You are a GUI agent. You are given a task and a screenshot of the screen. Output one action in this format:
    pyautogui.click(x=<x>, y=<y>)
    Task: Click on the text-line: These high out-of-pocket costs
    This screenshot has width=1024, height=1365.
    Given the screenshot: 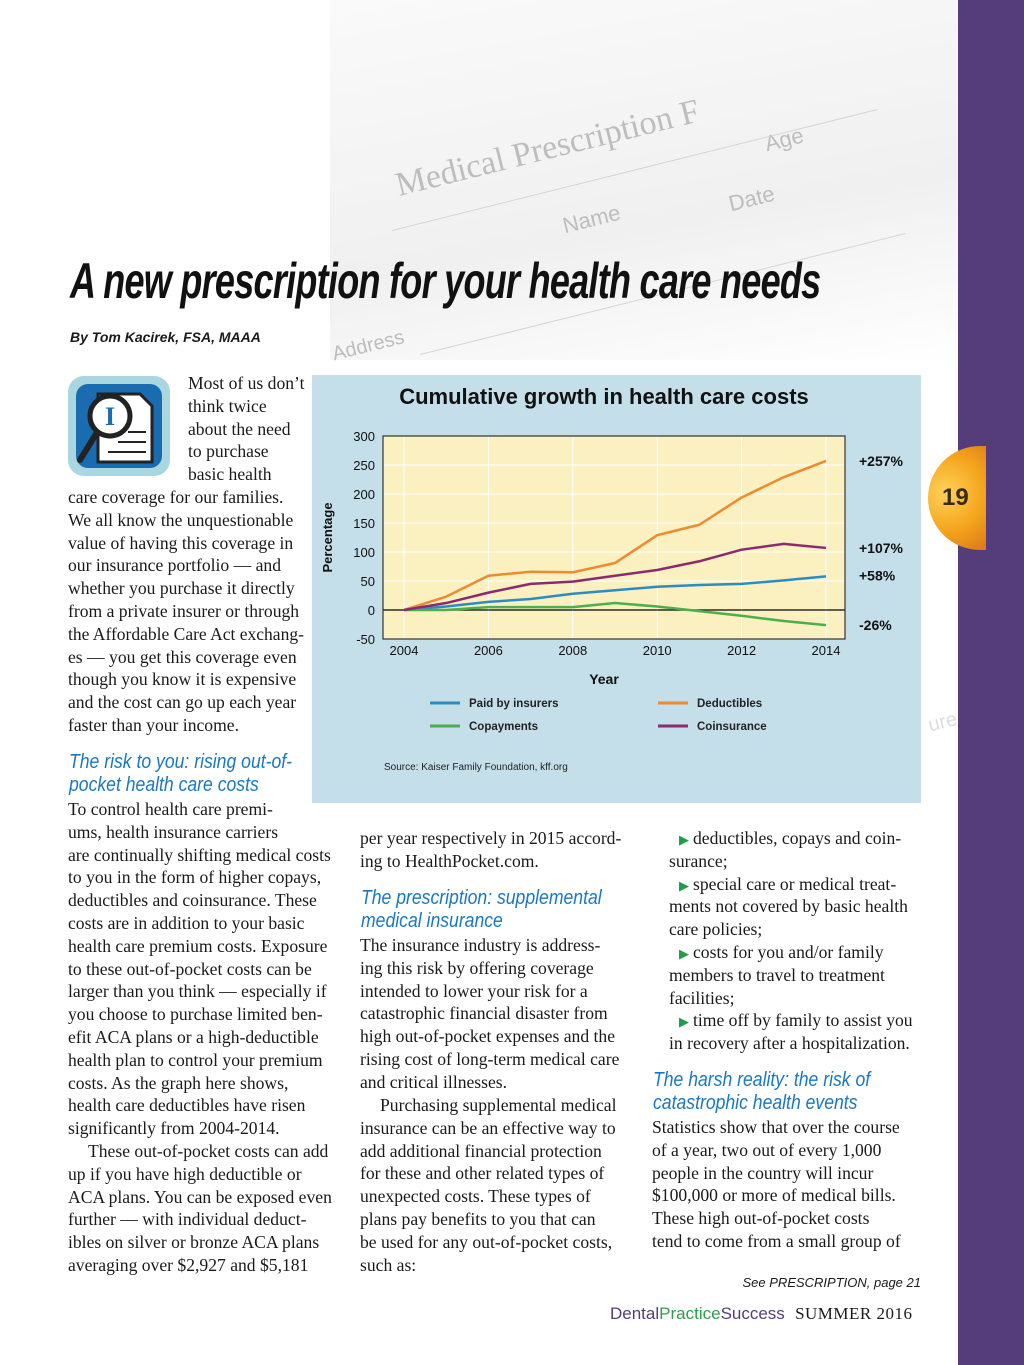 What is the action you would take?
    pyautogui.click(x=761, y=1218)
    